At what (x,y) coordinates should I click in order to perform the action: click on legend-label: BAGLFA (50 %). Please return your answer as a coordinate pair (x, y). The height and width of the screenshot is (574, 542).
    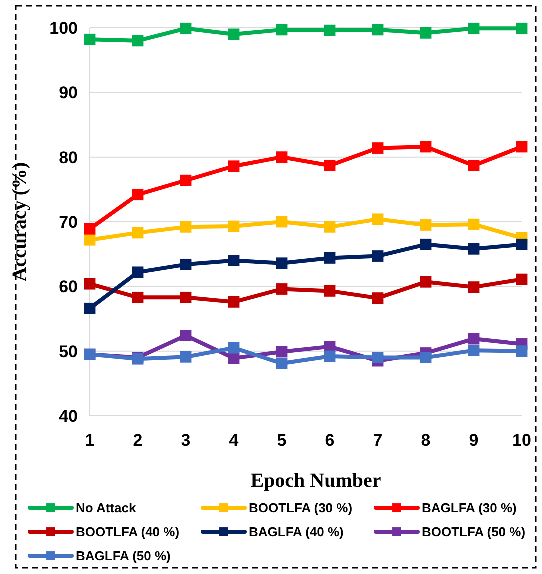
    Looking at the image, I should click on (123, 556).